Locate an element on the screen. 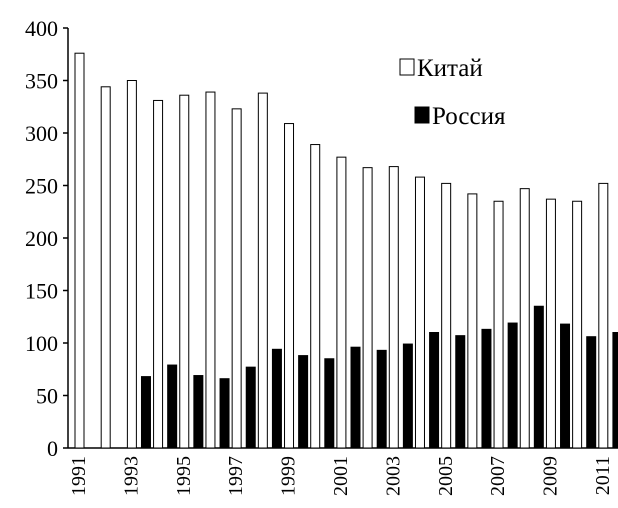  x-tick-label: 2007 is located at coordinates (498, 476).